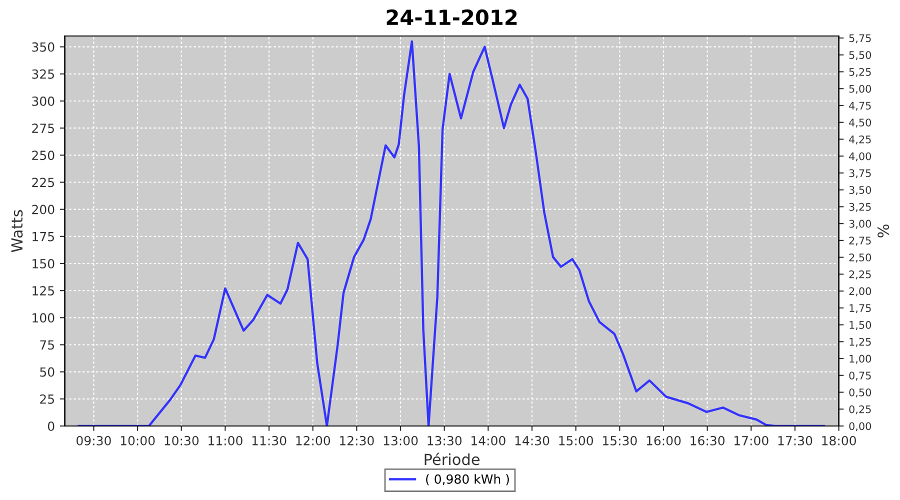 The width and height of the screenshot is (900, 500). What do you see at coordinates (467, 480) in the screenshot?
I see `legend-label: ( 0,980 kWh )` at bounding box center [467, 480].